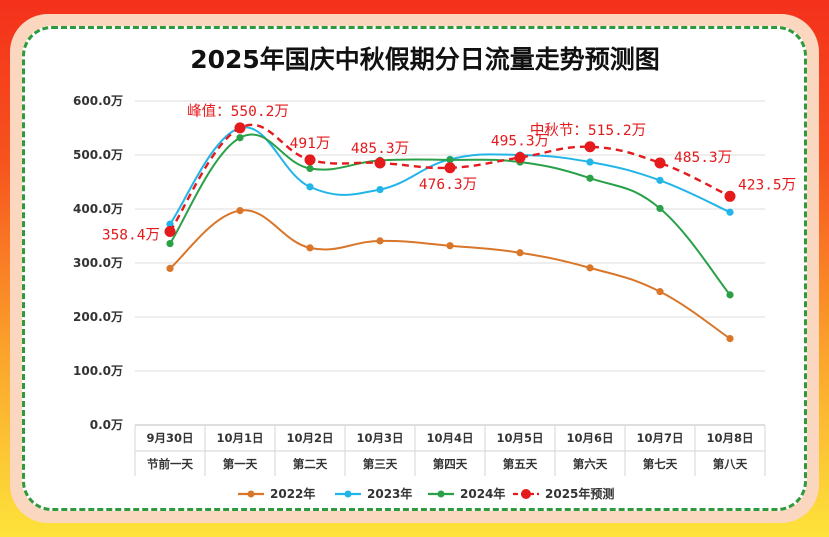  What do you see at coordinates (448, 185) in the screenshot?
I see `data-label: 476.3万` at bounding box center [448, 185].